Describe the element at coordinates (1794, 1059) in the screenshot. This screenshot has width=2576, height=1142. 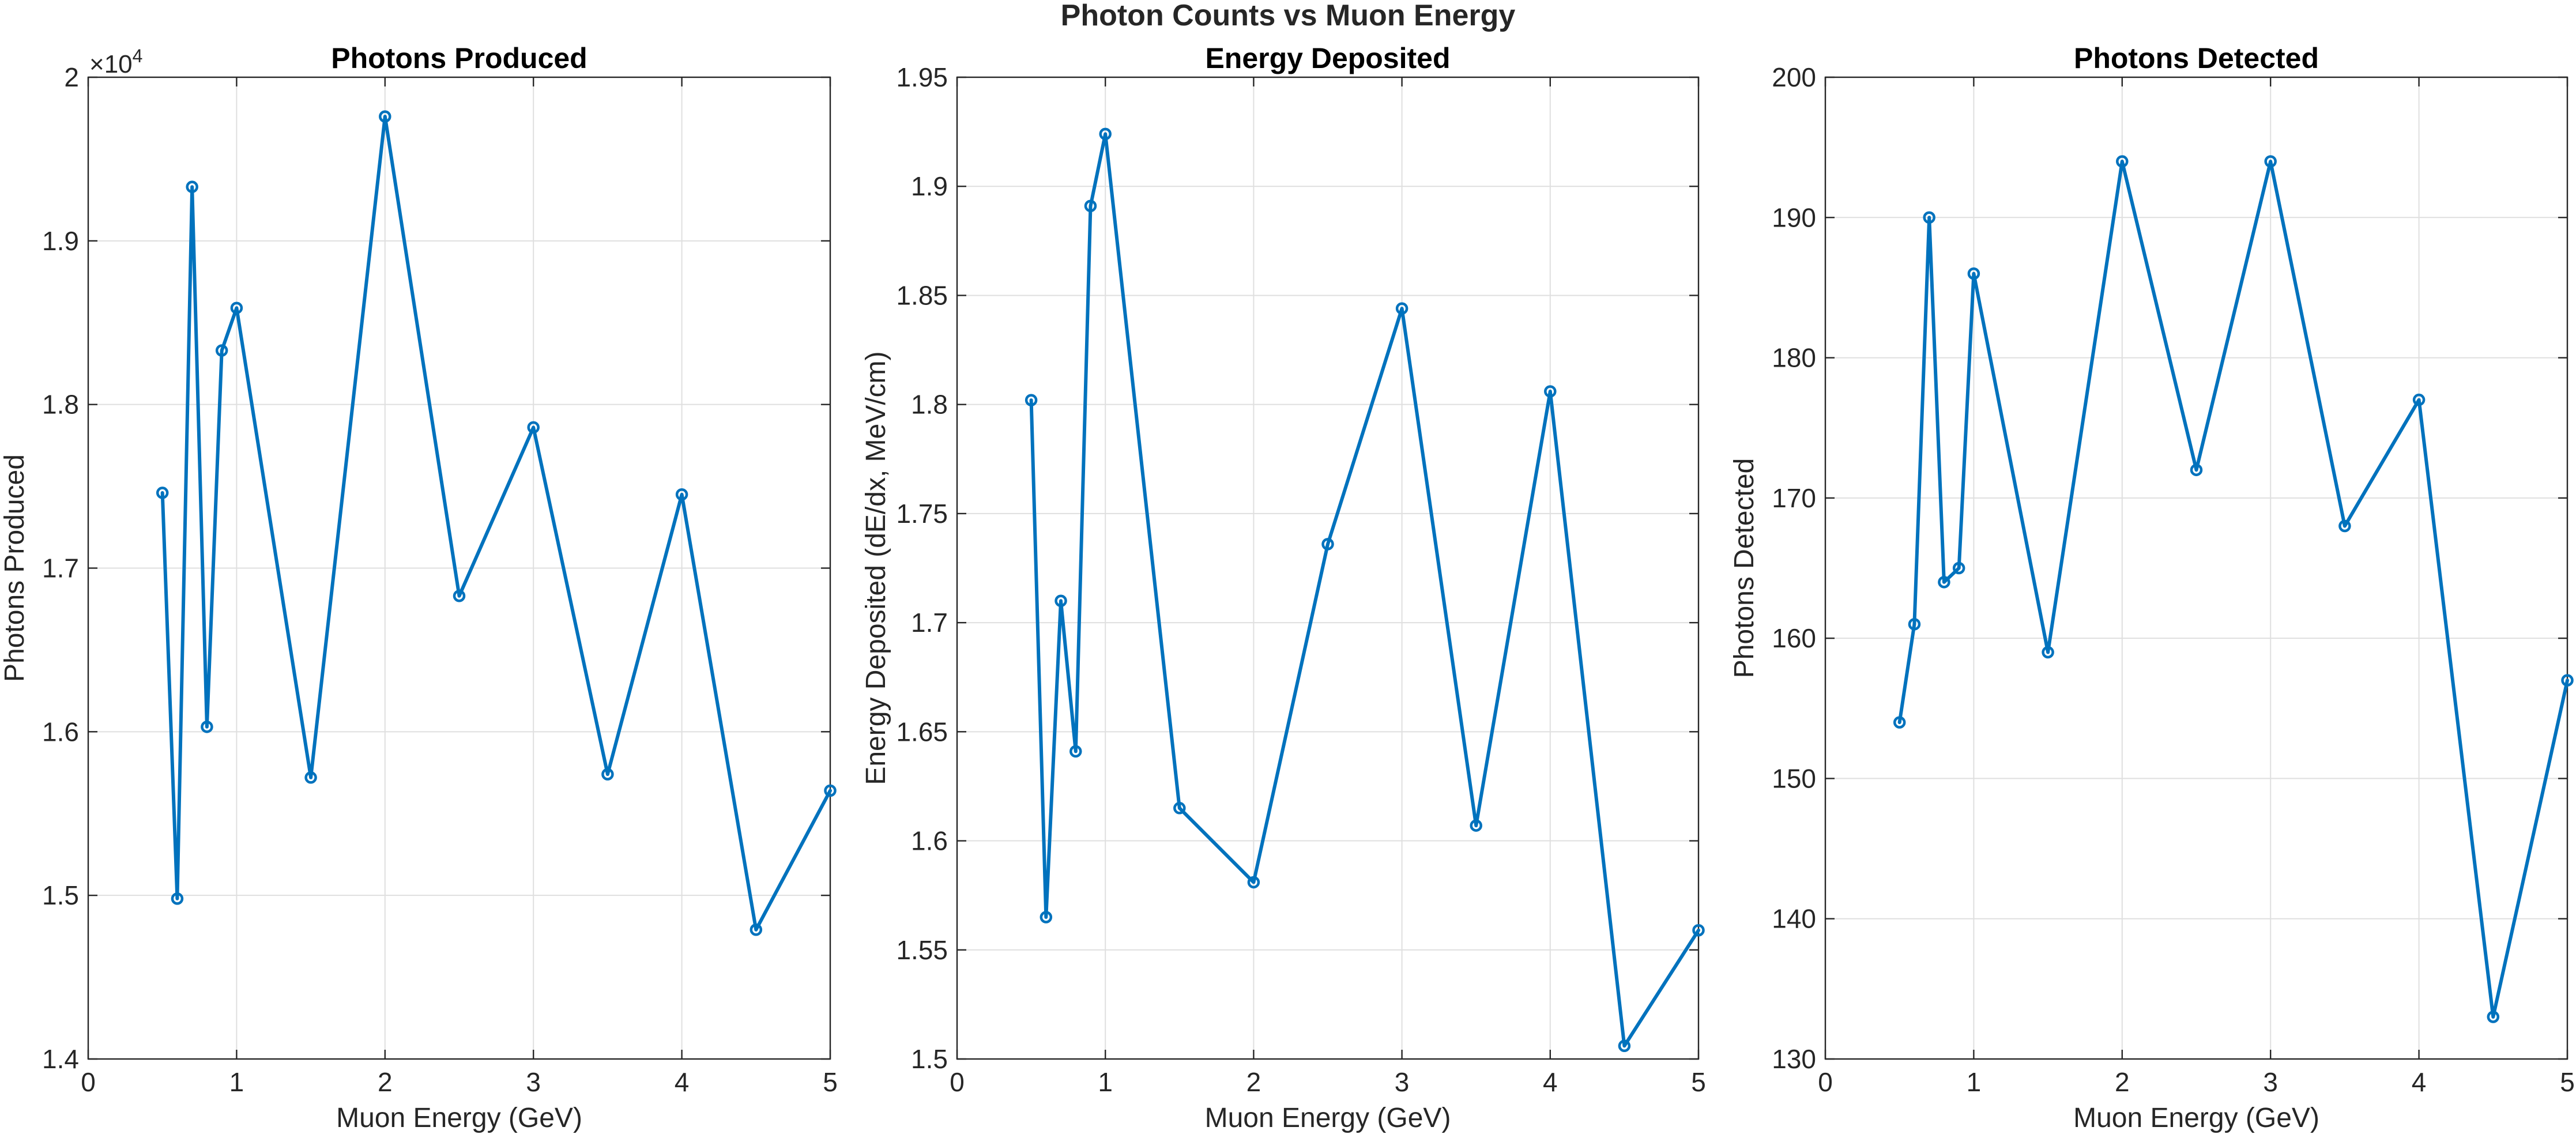
I see `y-tick-label: 130` at that location.